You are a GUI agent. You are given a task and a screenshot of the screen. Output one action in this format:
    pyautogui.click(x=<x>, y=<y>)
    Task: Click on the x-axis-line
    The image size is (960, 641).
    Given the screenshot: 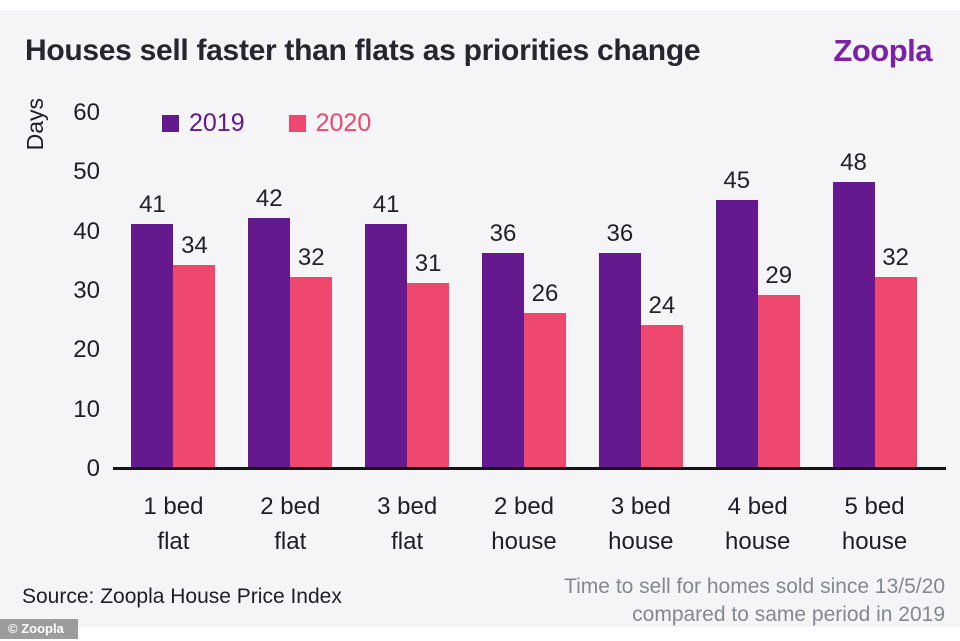 What is the action you would take?
    pyautogui.click(x=529, y=468)
    